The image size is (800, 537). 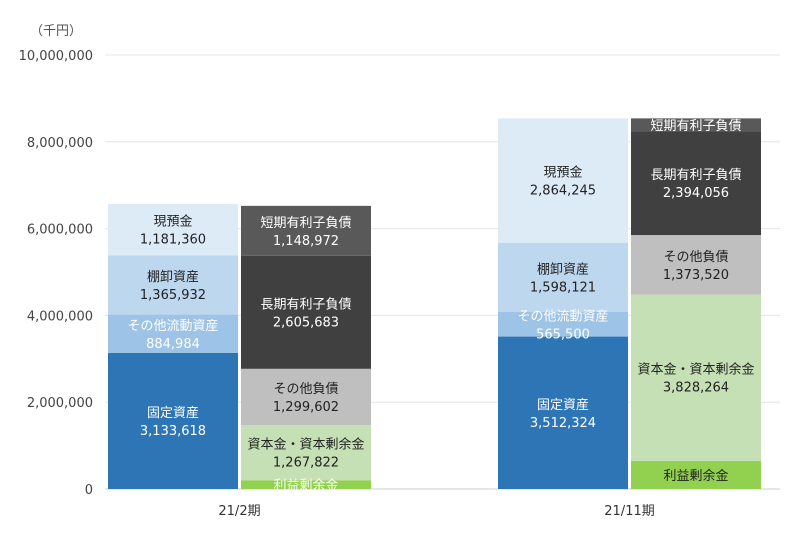 What do you see at coordinates (563, 287) in the screenshot?
I see `segment-value: 1,598,121` at bounding box center [563, 287].